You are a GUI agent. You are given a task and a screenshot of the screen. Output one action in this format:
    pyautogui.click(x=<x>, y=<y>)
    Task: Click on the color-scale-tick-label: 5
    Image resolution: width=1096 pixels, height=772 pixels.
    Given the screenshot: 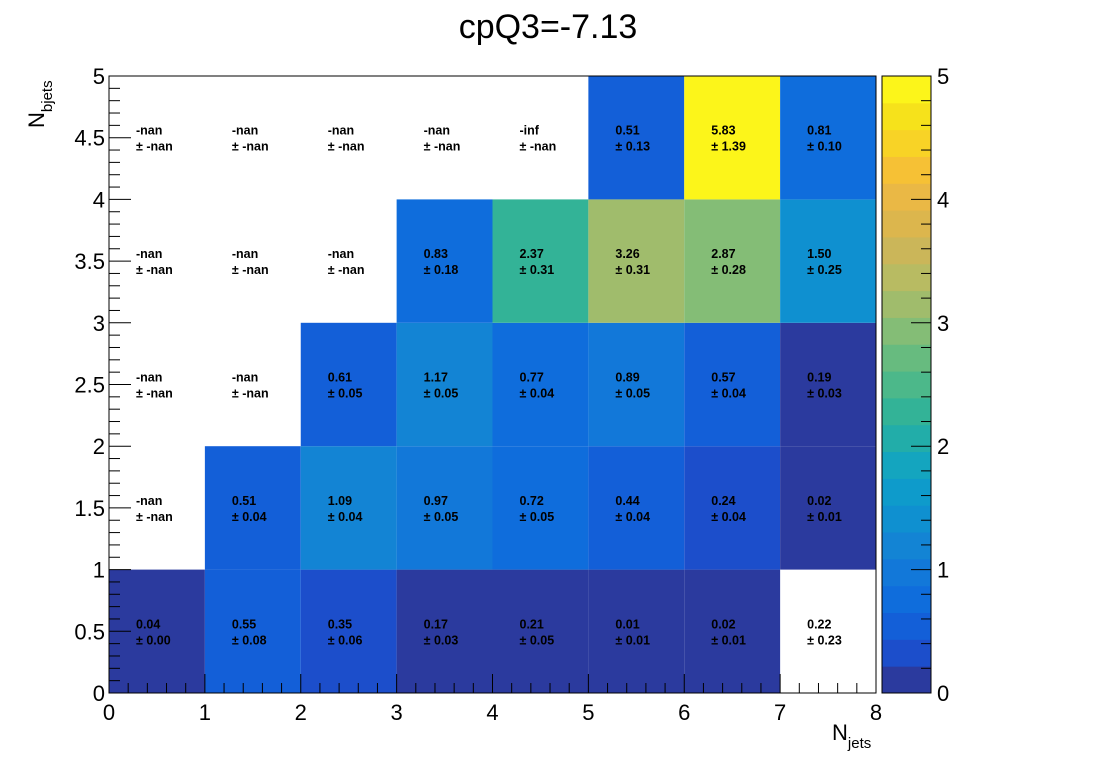 What is the action you would take?
    pyautogui.click(x=943, y=76)
    